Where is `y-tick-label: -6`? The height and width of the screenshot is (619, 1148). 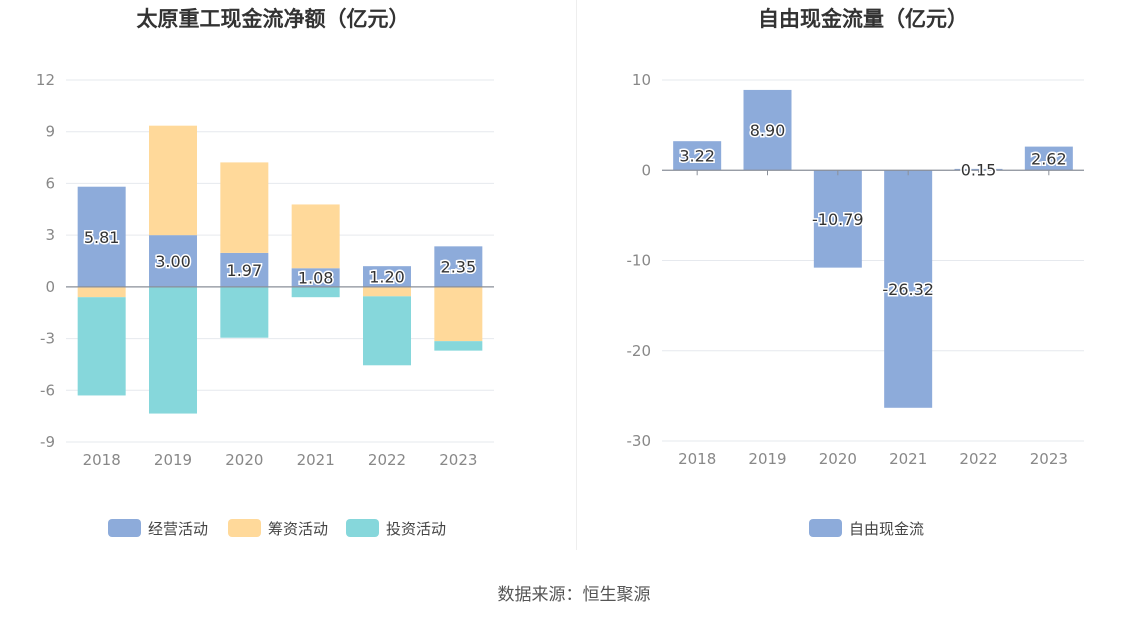
y-tick-label: -6 is located at coordinates (47, 390).